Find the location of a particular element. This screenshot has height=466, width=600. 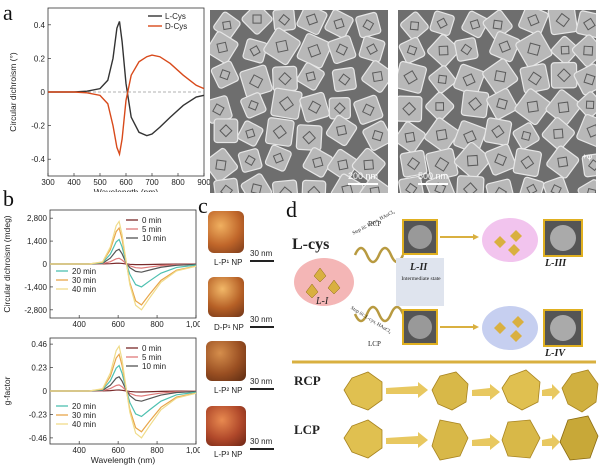

rcp-helix is located at coordinates (379, 255).